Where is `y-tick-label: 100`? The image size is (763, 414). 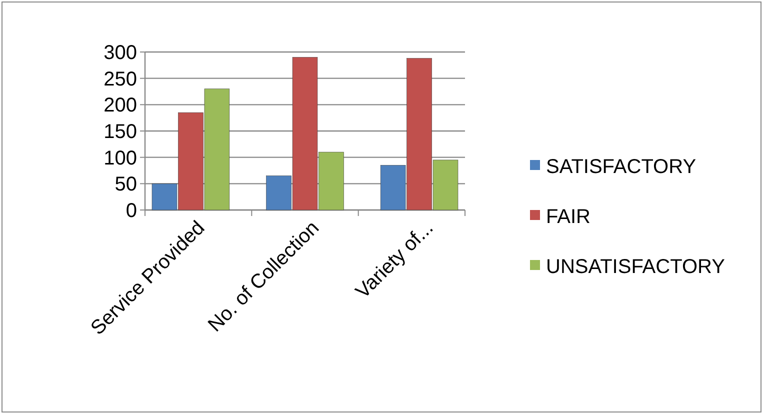 y-tick-label: 100 is located at coordinates (120, 158).